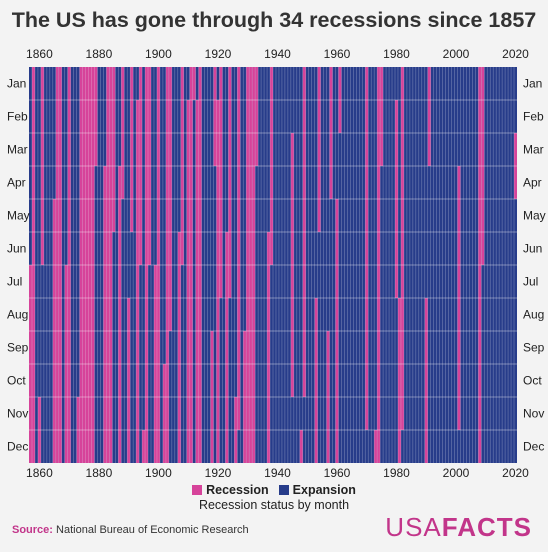  I want to click on year-tick-top: 1880, so click(99, 54).